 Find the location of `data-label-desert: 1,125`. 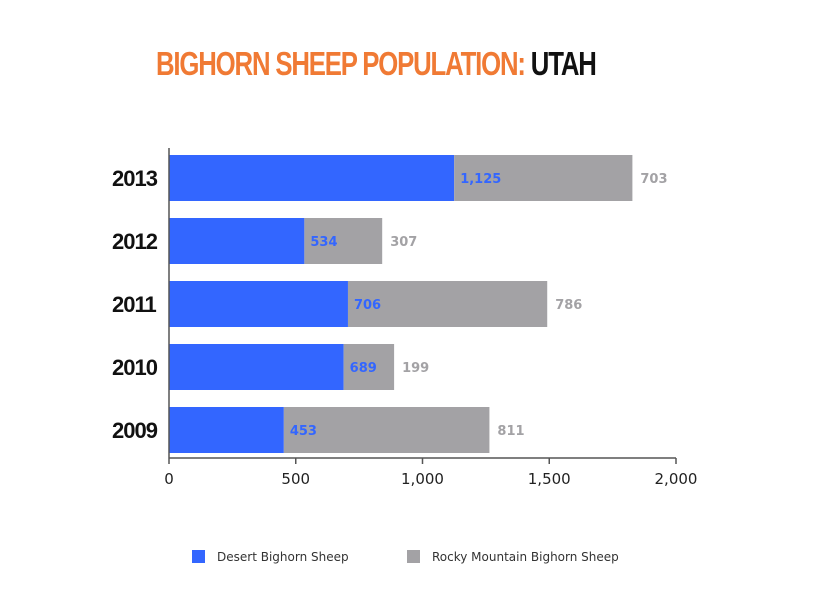

data-label-desert: 1,125 is located at coordinates (480, 179).